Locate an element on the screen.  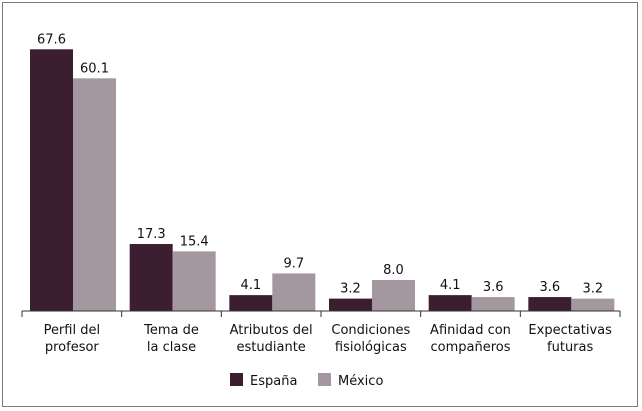
value-label-mexico-1: 15.4 is located at coordinates (194, 241).